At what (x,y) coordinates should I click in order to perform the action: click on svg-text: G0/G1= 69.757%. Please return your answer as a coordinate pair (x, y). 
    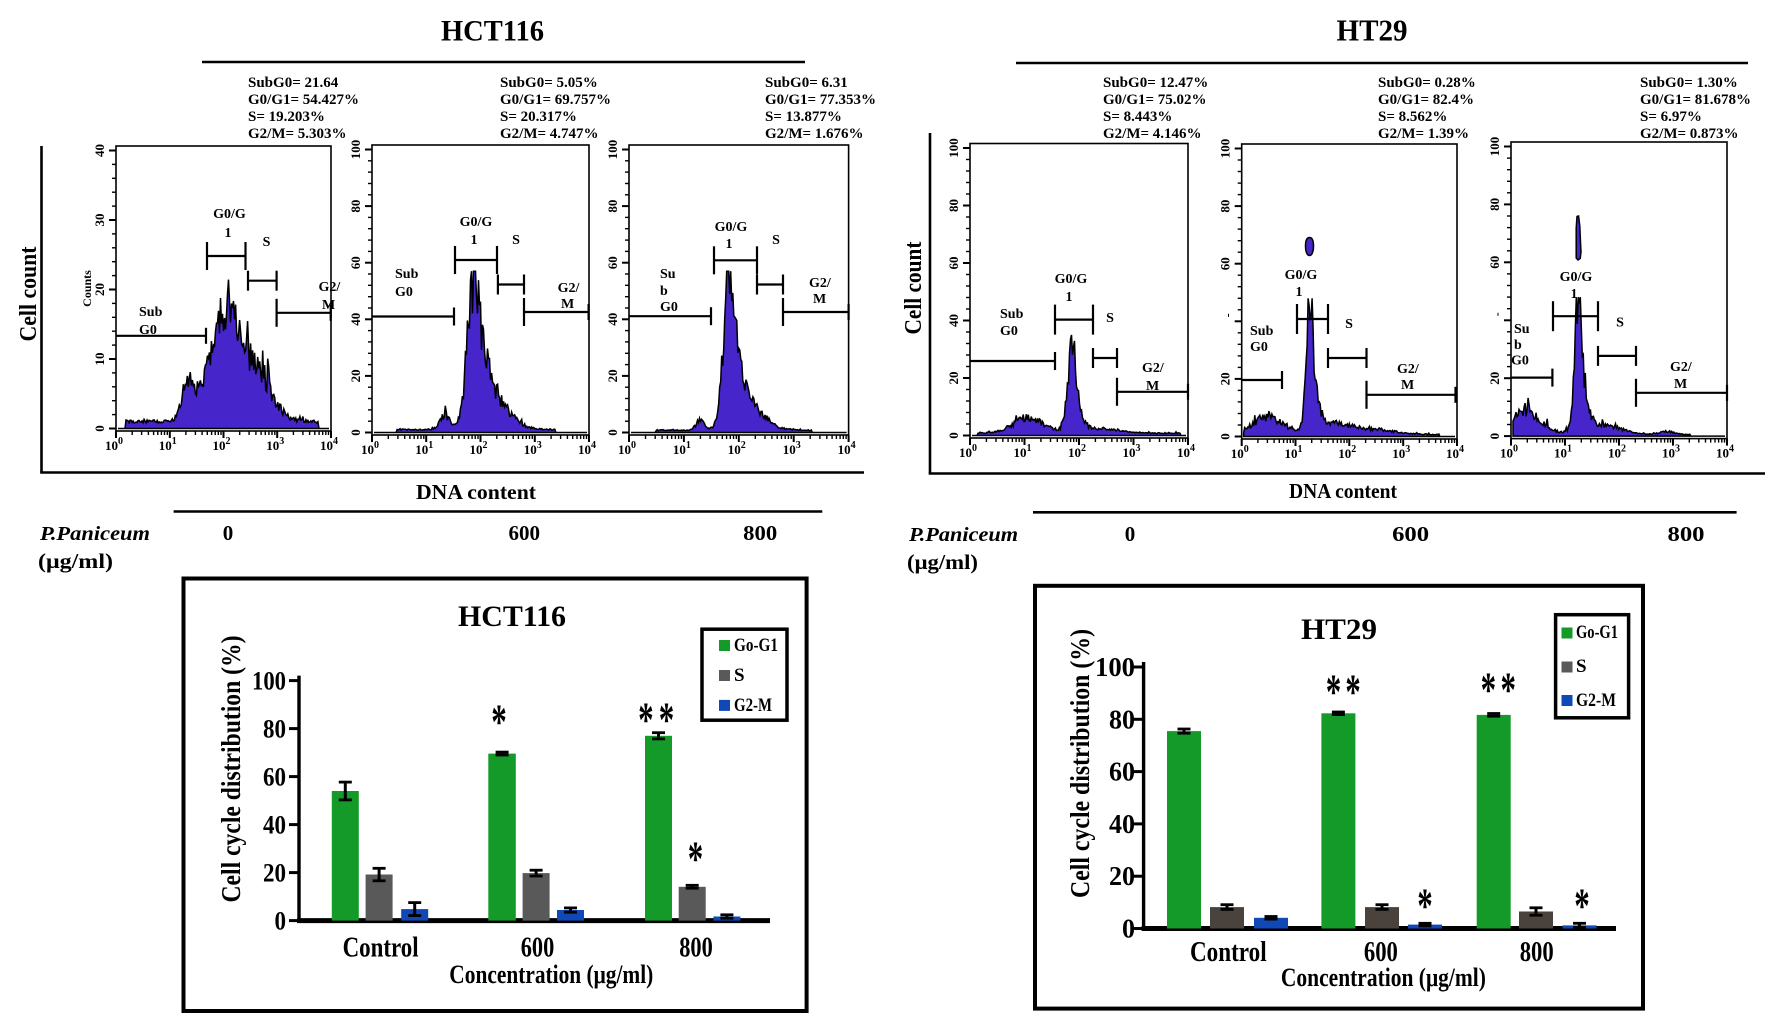
    Looking at the image, I should click on (555, 100).